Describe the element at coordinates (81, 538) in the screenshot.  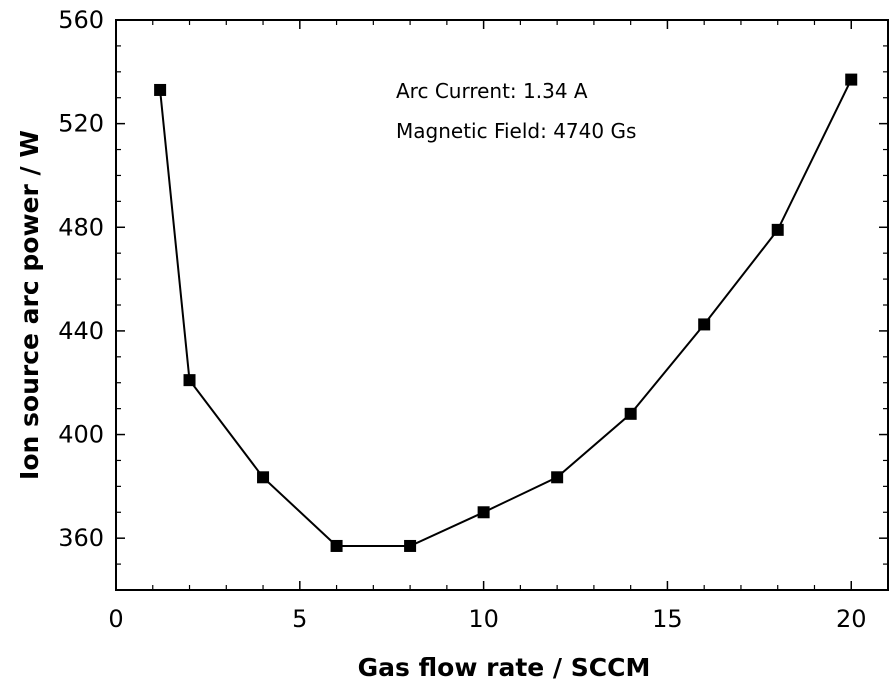
I see `y-tick-label: 360` at that location.